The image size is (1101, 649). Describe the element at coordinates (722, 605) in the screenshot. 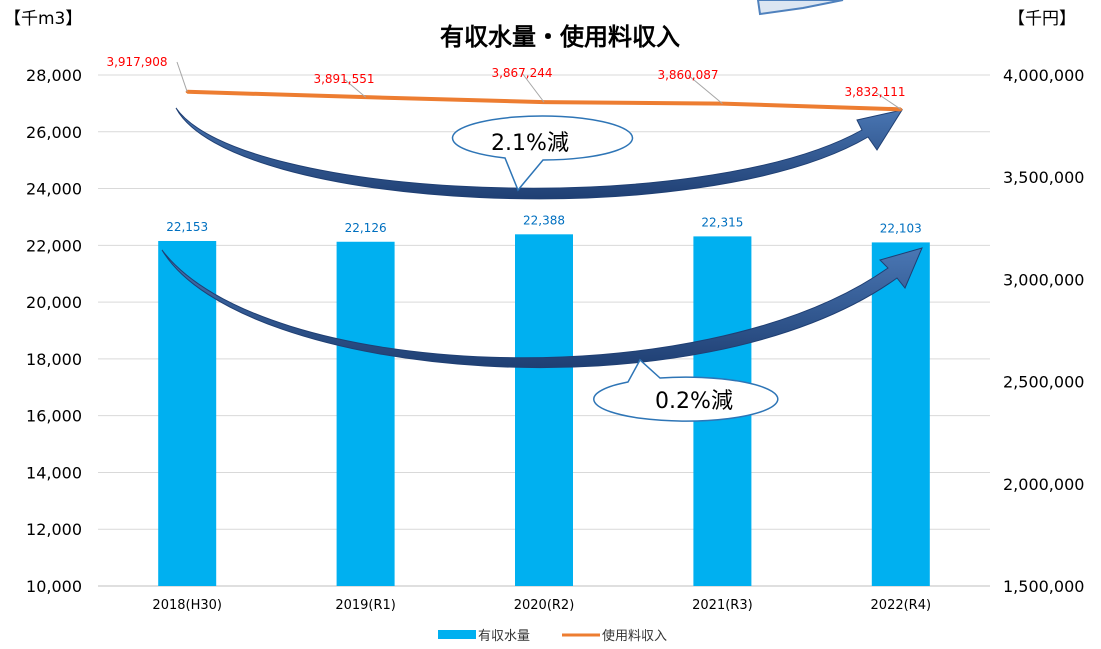

I see `category-label: 2021(R3)` at that location.